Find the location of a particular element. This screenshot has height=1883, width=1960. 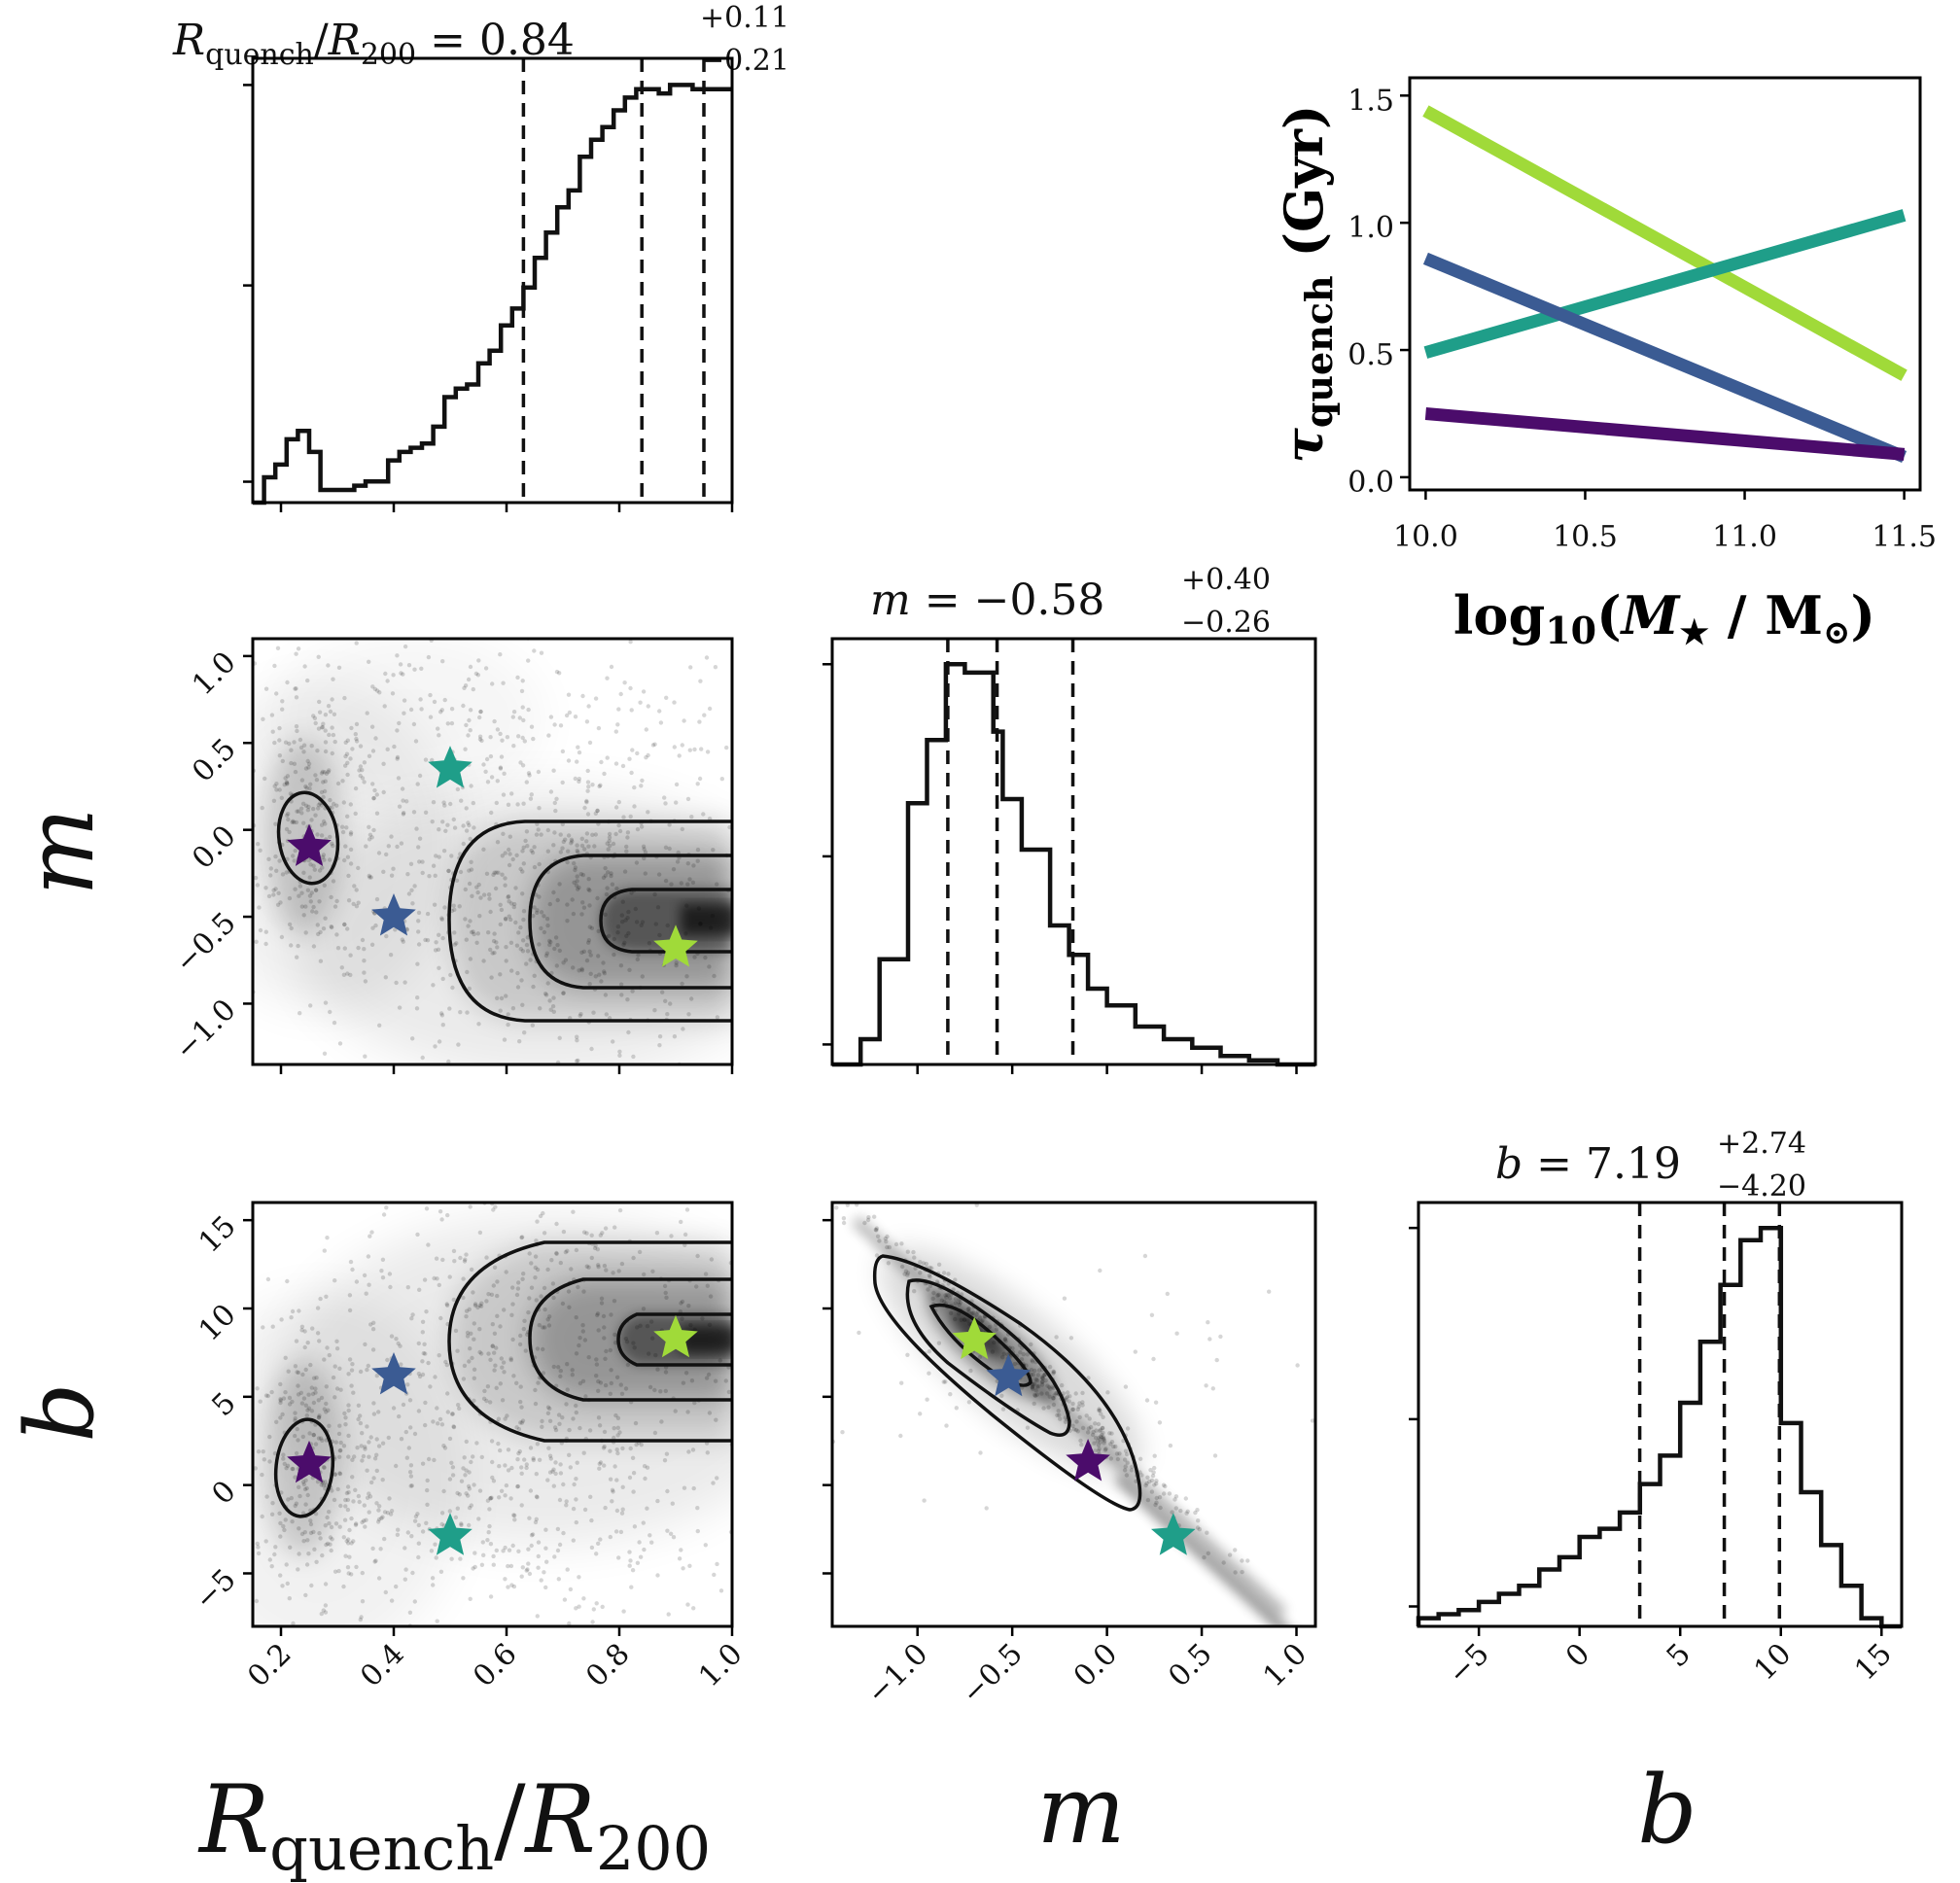

y-tick-label: −0.5 is located at coordinates (205, 943).